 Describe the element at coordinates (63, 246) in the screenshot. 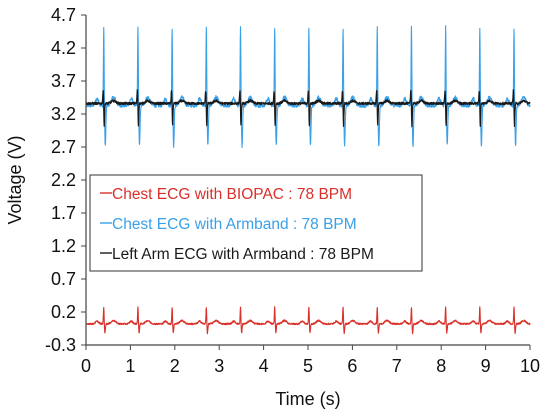

I see `y-tick-label: 1.2` at that location.